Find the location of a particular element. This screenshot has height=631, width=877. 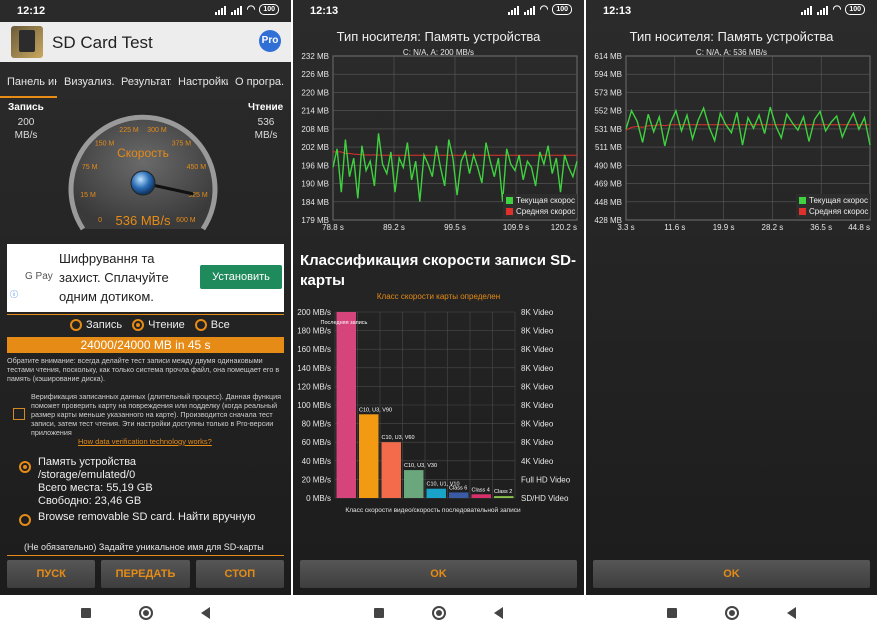

divider is located at coordinates (145, 555).